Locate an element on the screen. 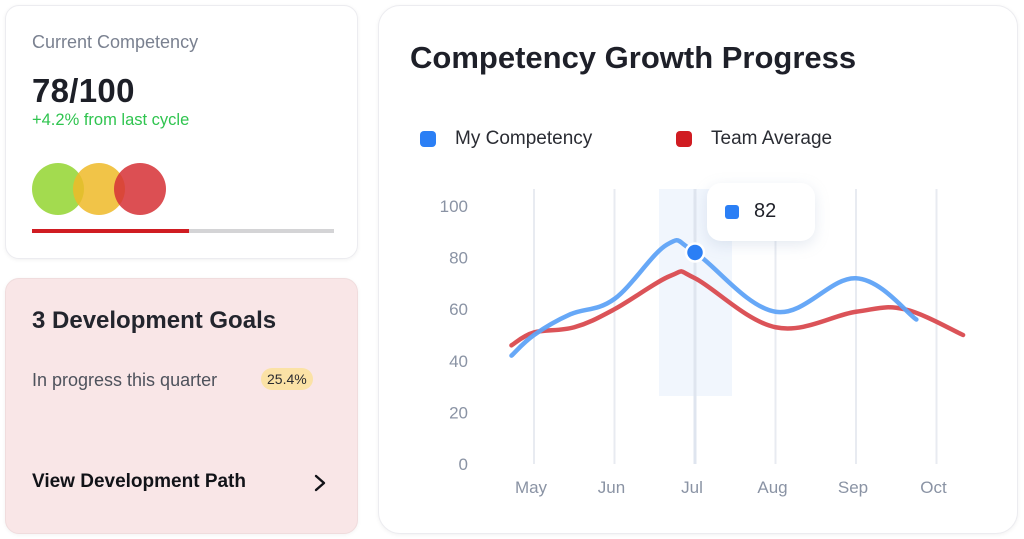 This screenshot has width=1024, height=539. y-tick-label: 100 is located at coordinates (454, 206).